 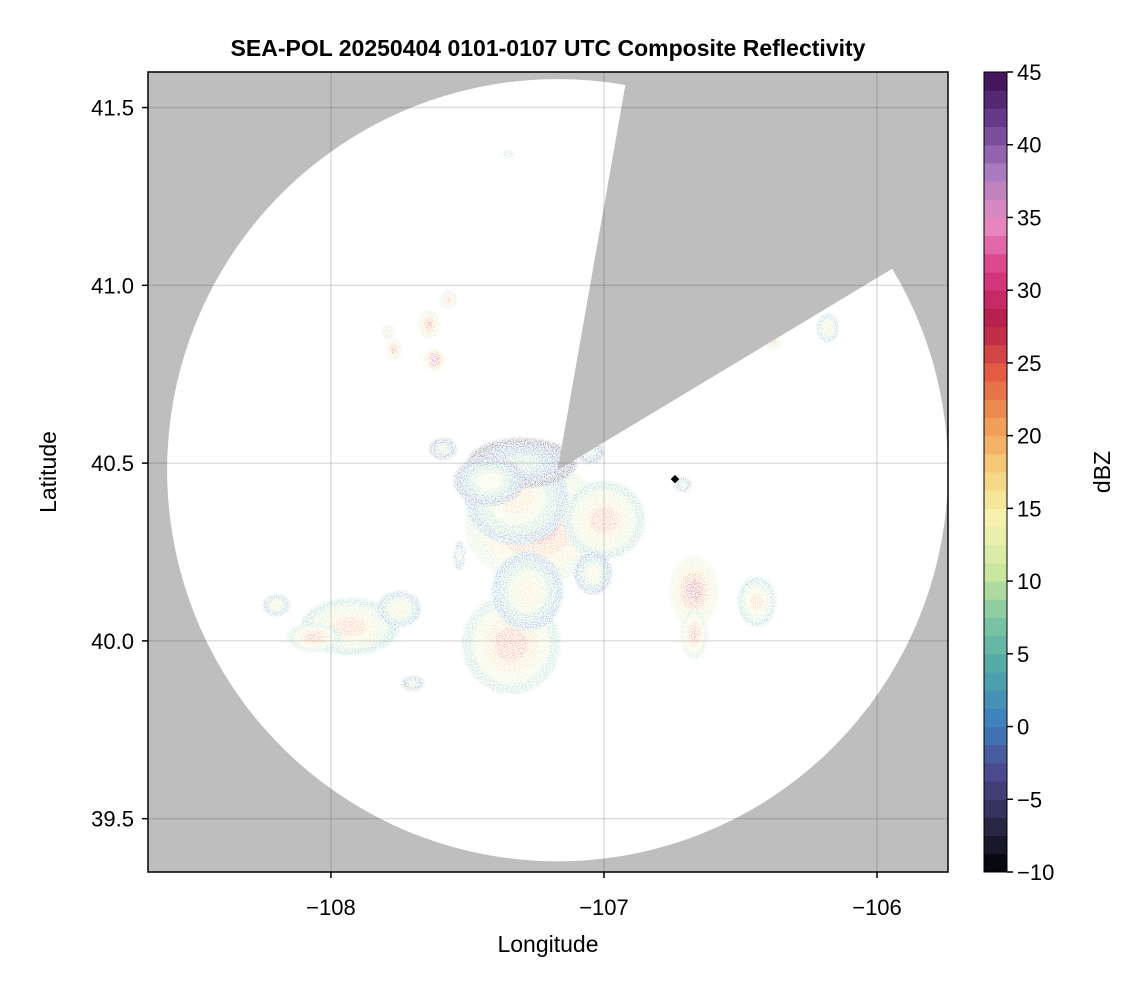 What do you see at coordinates (604, 907) in the screenshot?
I see `x-tick-label: −107` at bounding box center [604, 907].